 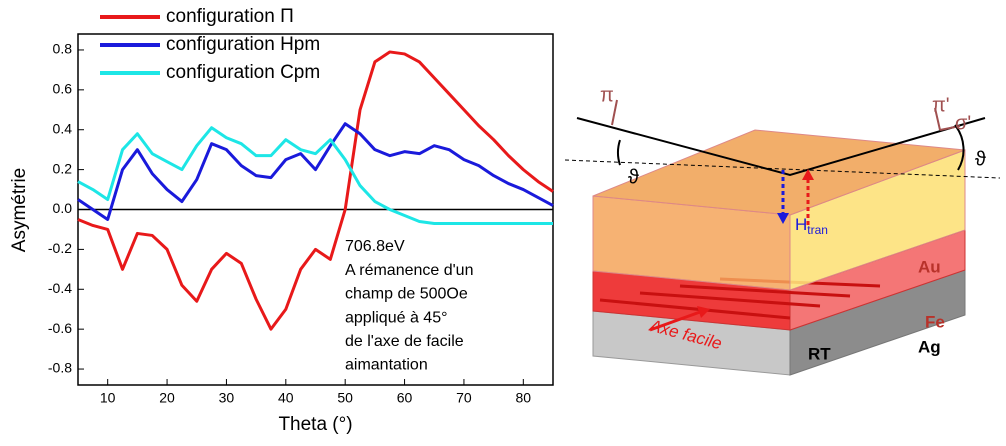 I want to click on y-tick-label: -0.8, so click(x=60, y=368).